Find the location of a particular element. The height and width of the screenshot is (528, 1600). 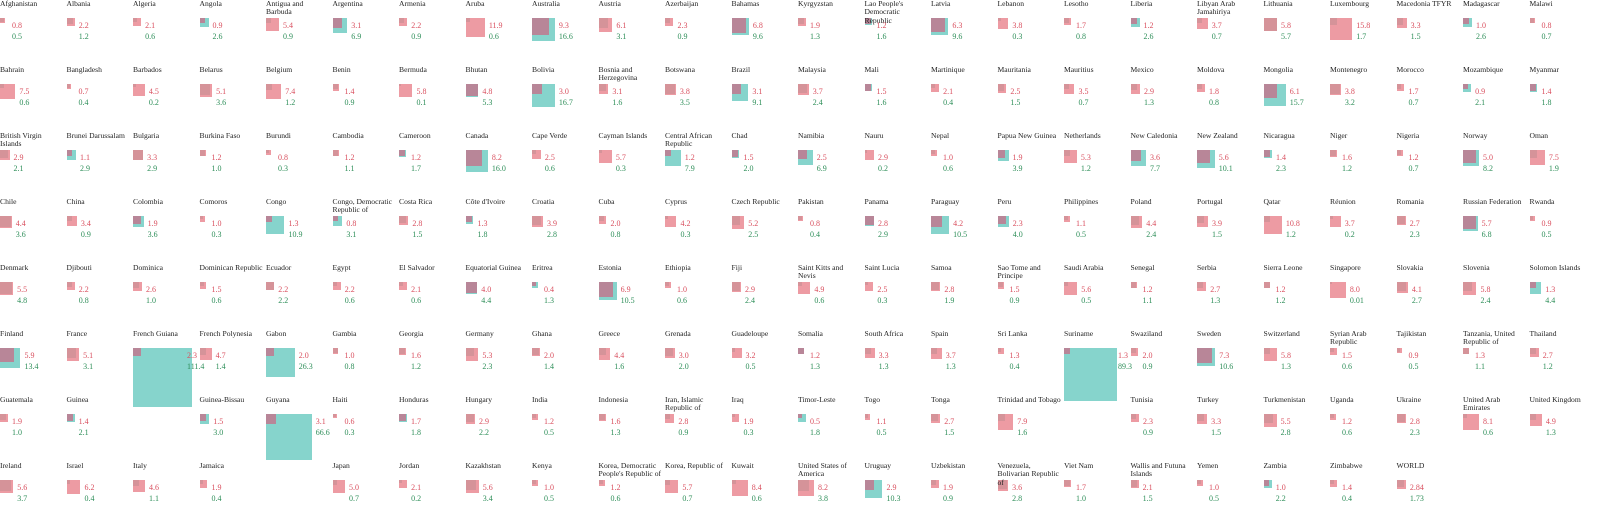

chart-cell: Canada 8.2 16.0 is located at coordinates (498, 164).